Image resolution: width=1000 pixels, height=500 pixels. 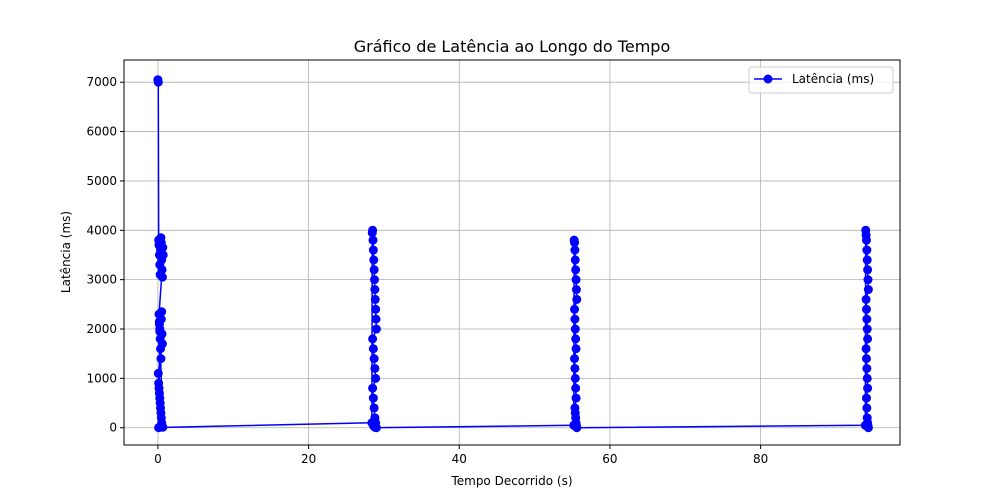 What do you see at coordinates (101, 230) in the screenshot?
I see `y-tick-label-4: 4000` at bounding box center [101, 230].